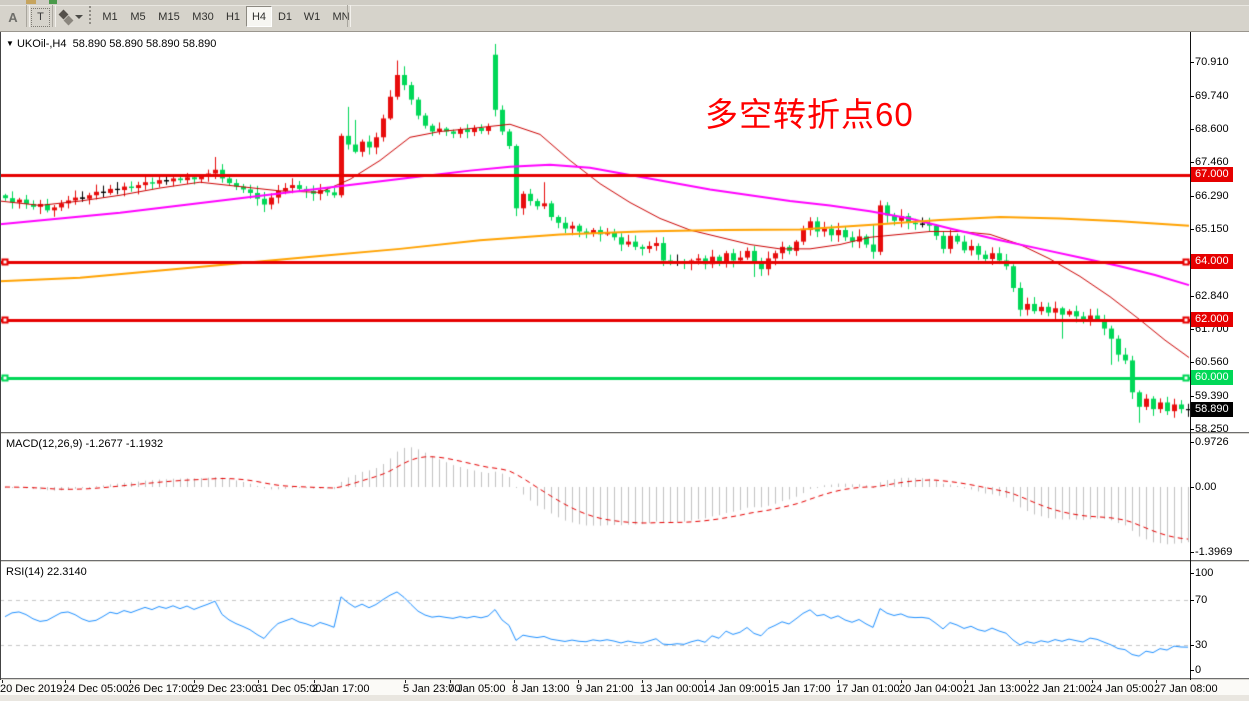  Describe the element at coordinates (341, 16) in the screenshot. I see `timeframe-button-mn: MN` at that location.